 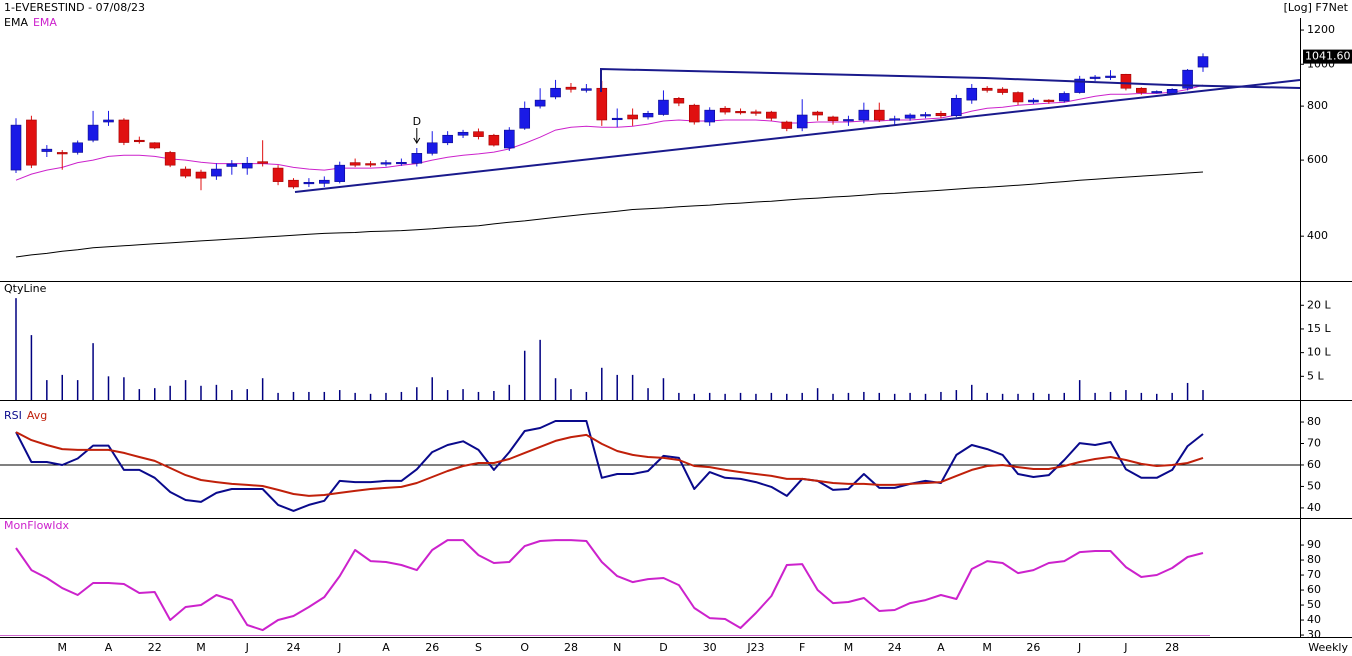 I want to click on marker-arrowhead, so click(x=417, y=140).